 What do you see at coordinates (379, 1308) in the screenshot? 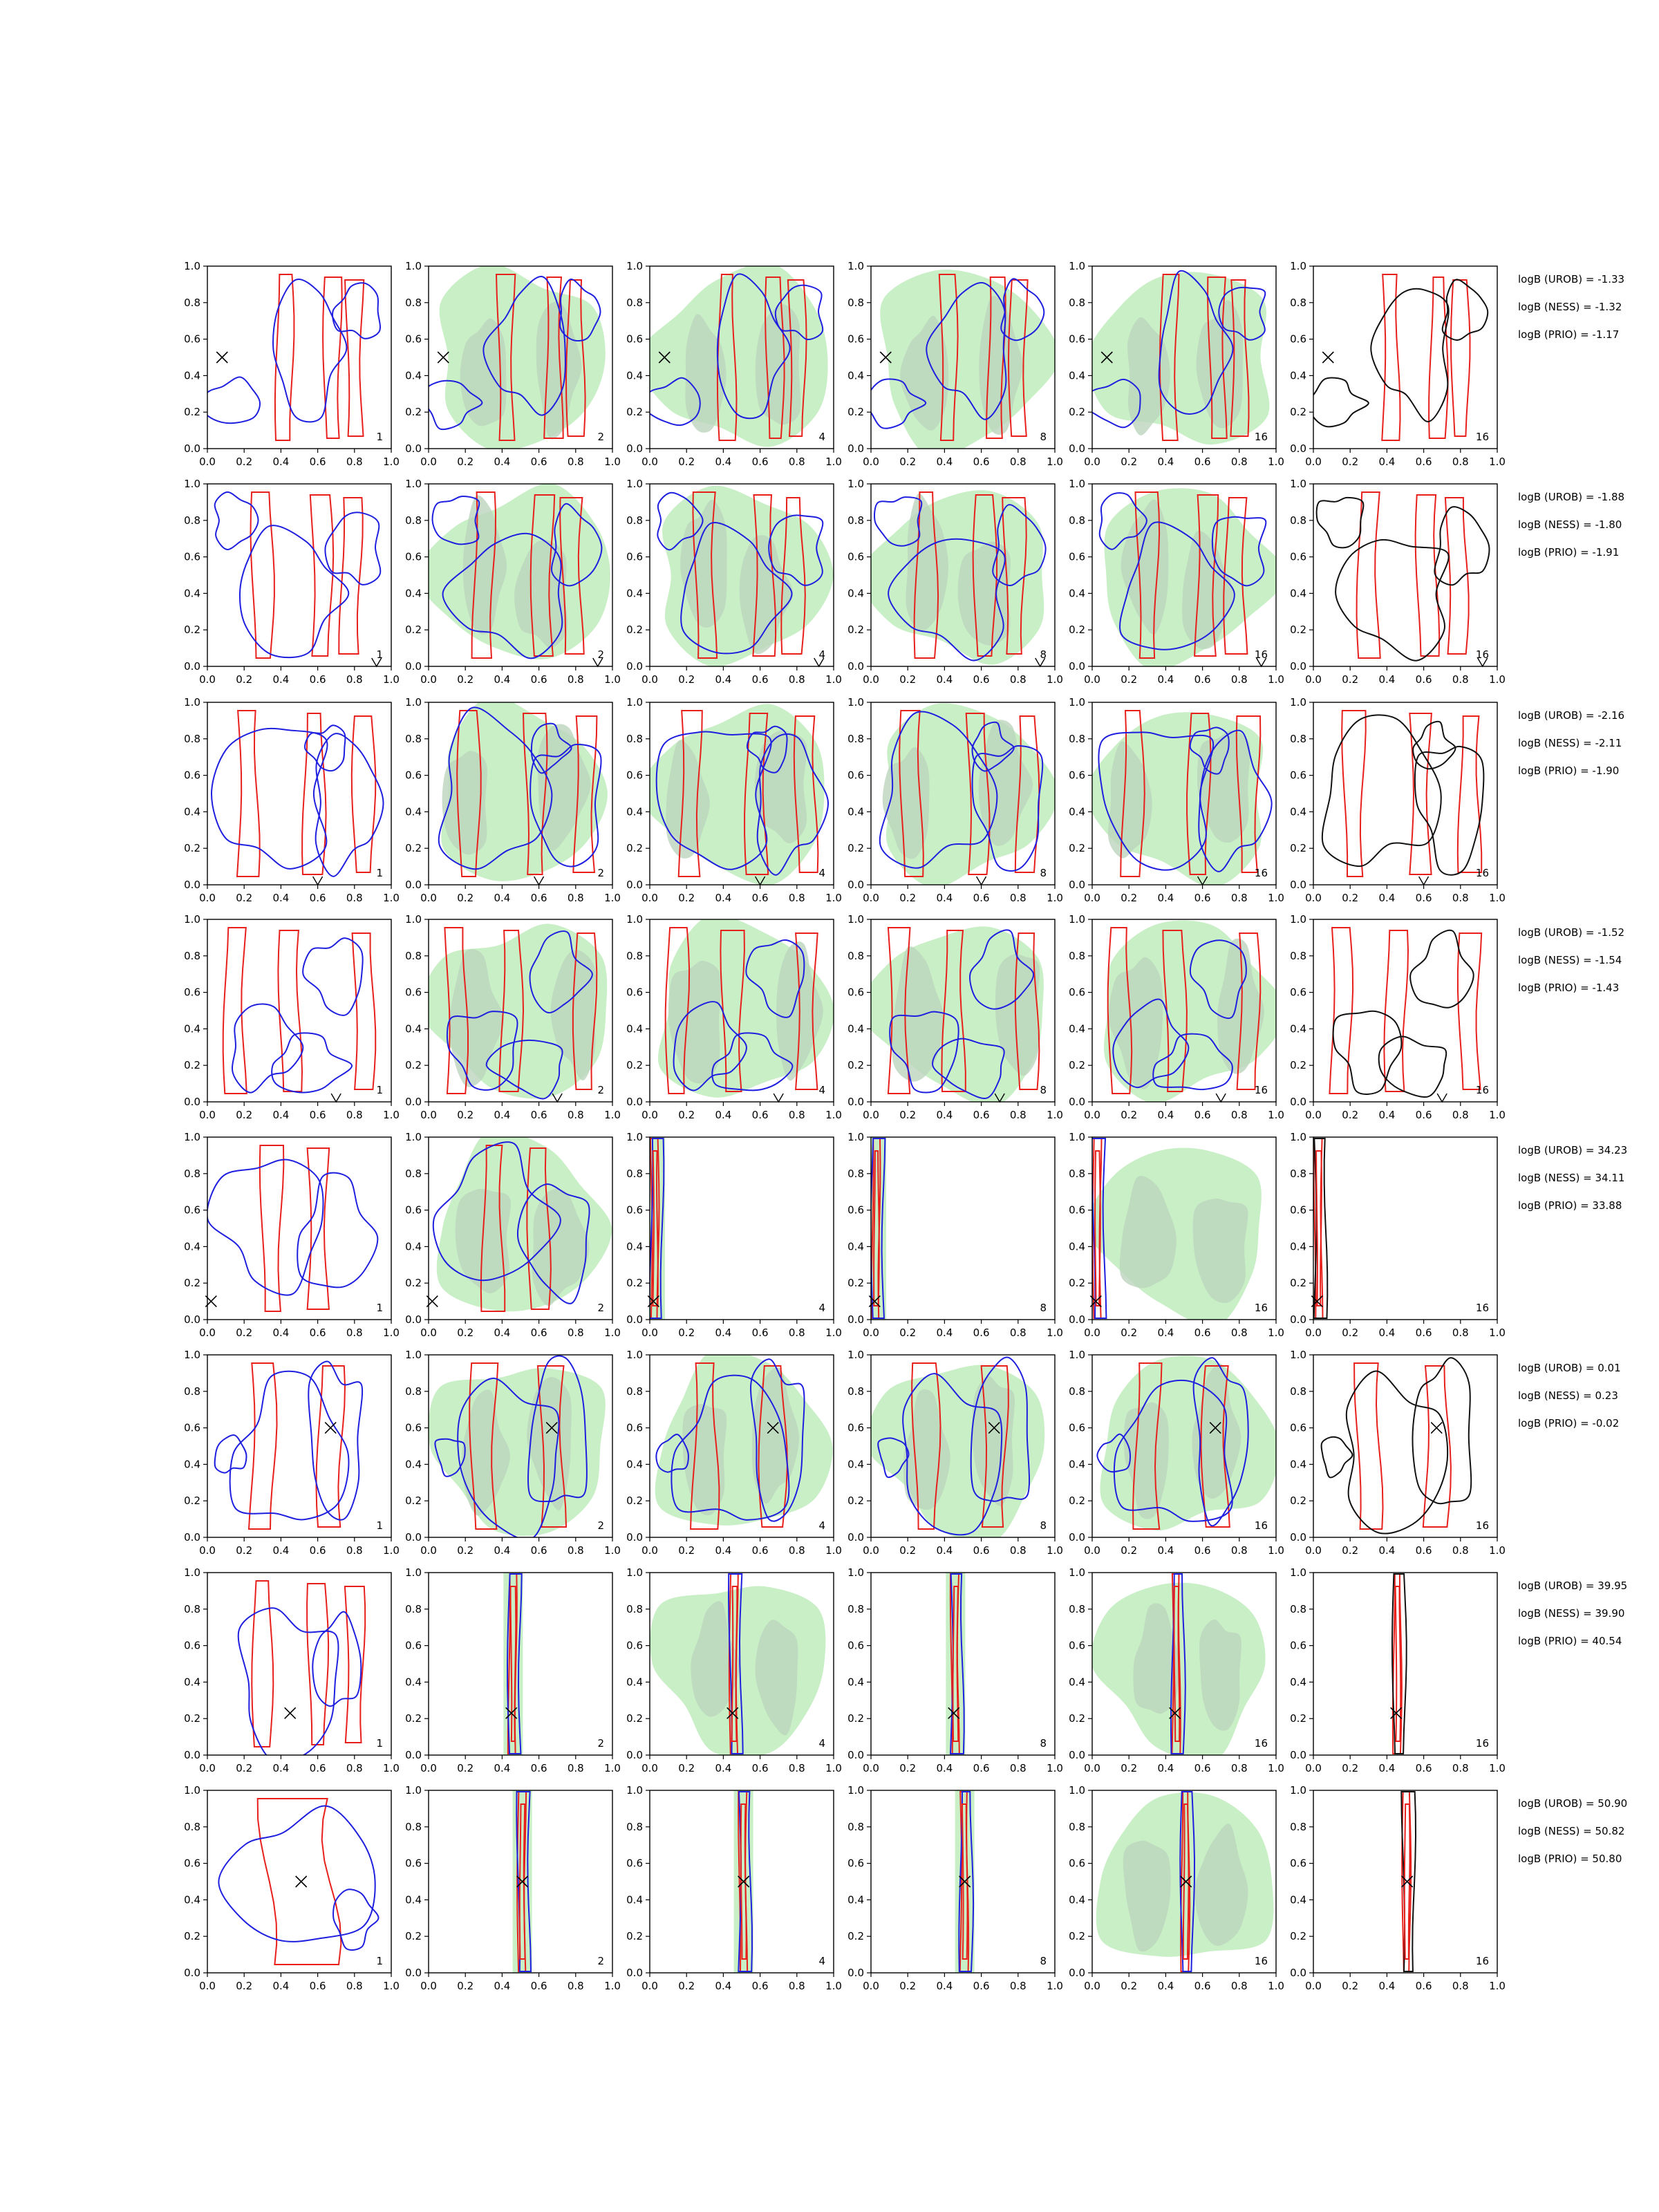
I see `sample-count-label: 1` at bounding box center [379, 1308].